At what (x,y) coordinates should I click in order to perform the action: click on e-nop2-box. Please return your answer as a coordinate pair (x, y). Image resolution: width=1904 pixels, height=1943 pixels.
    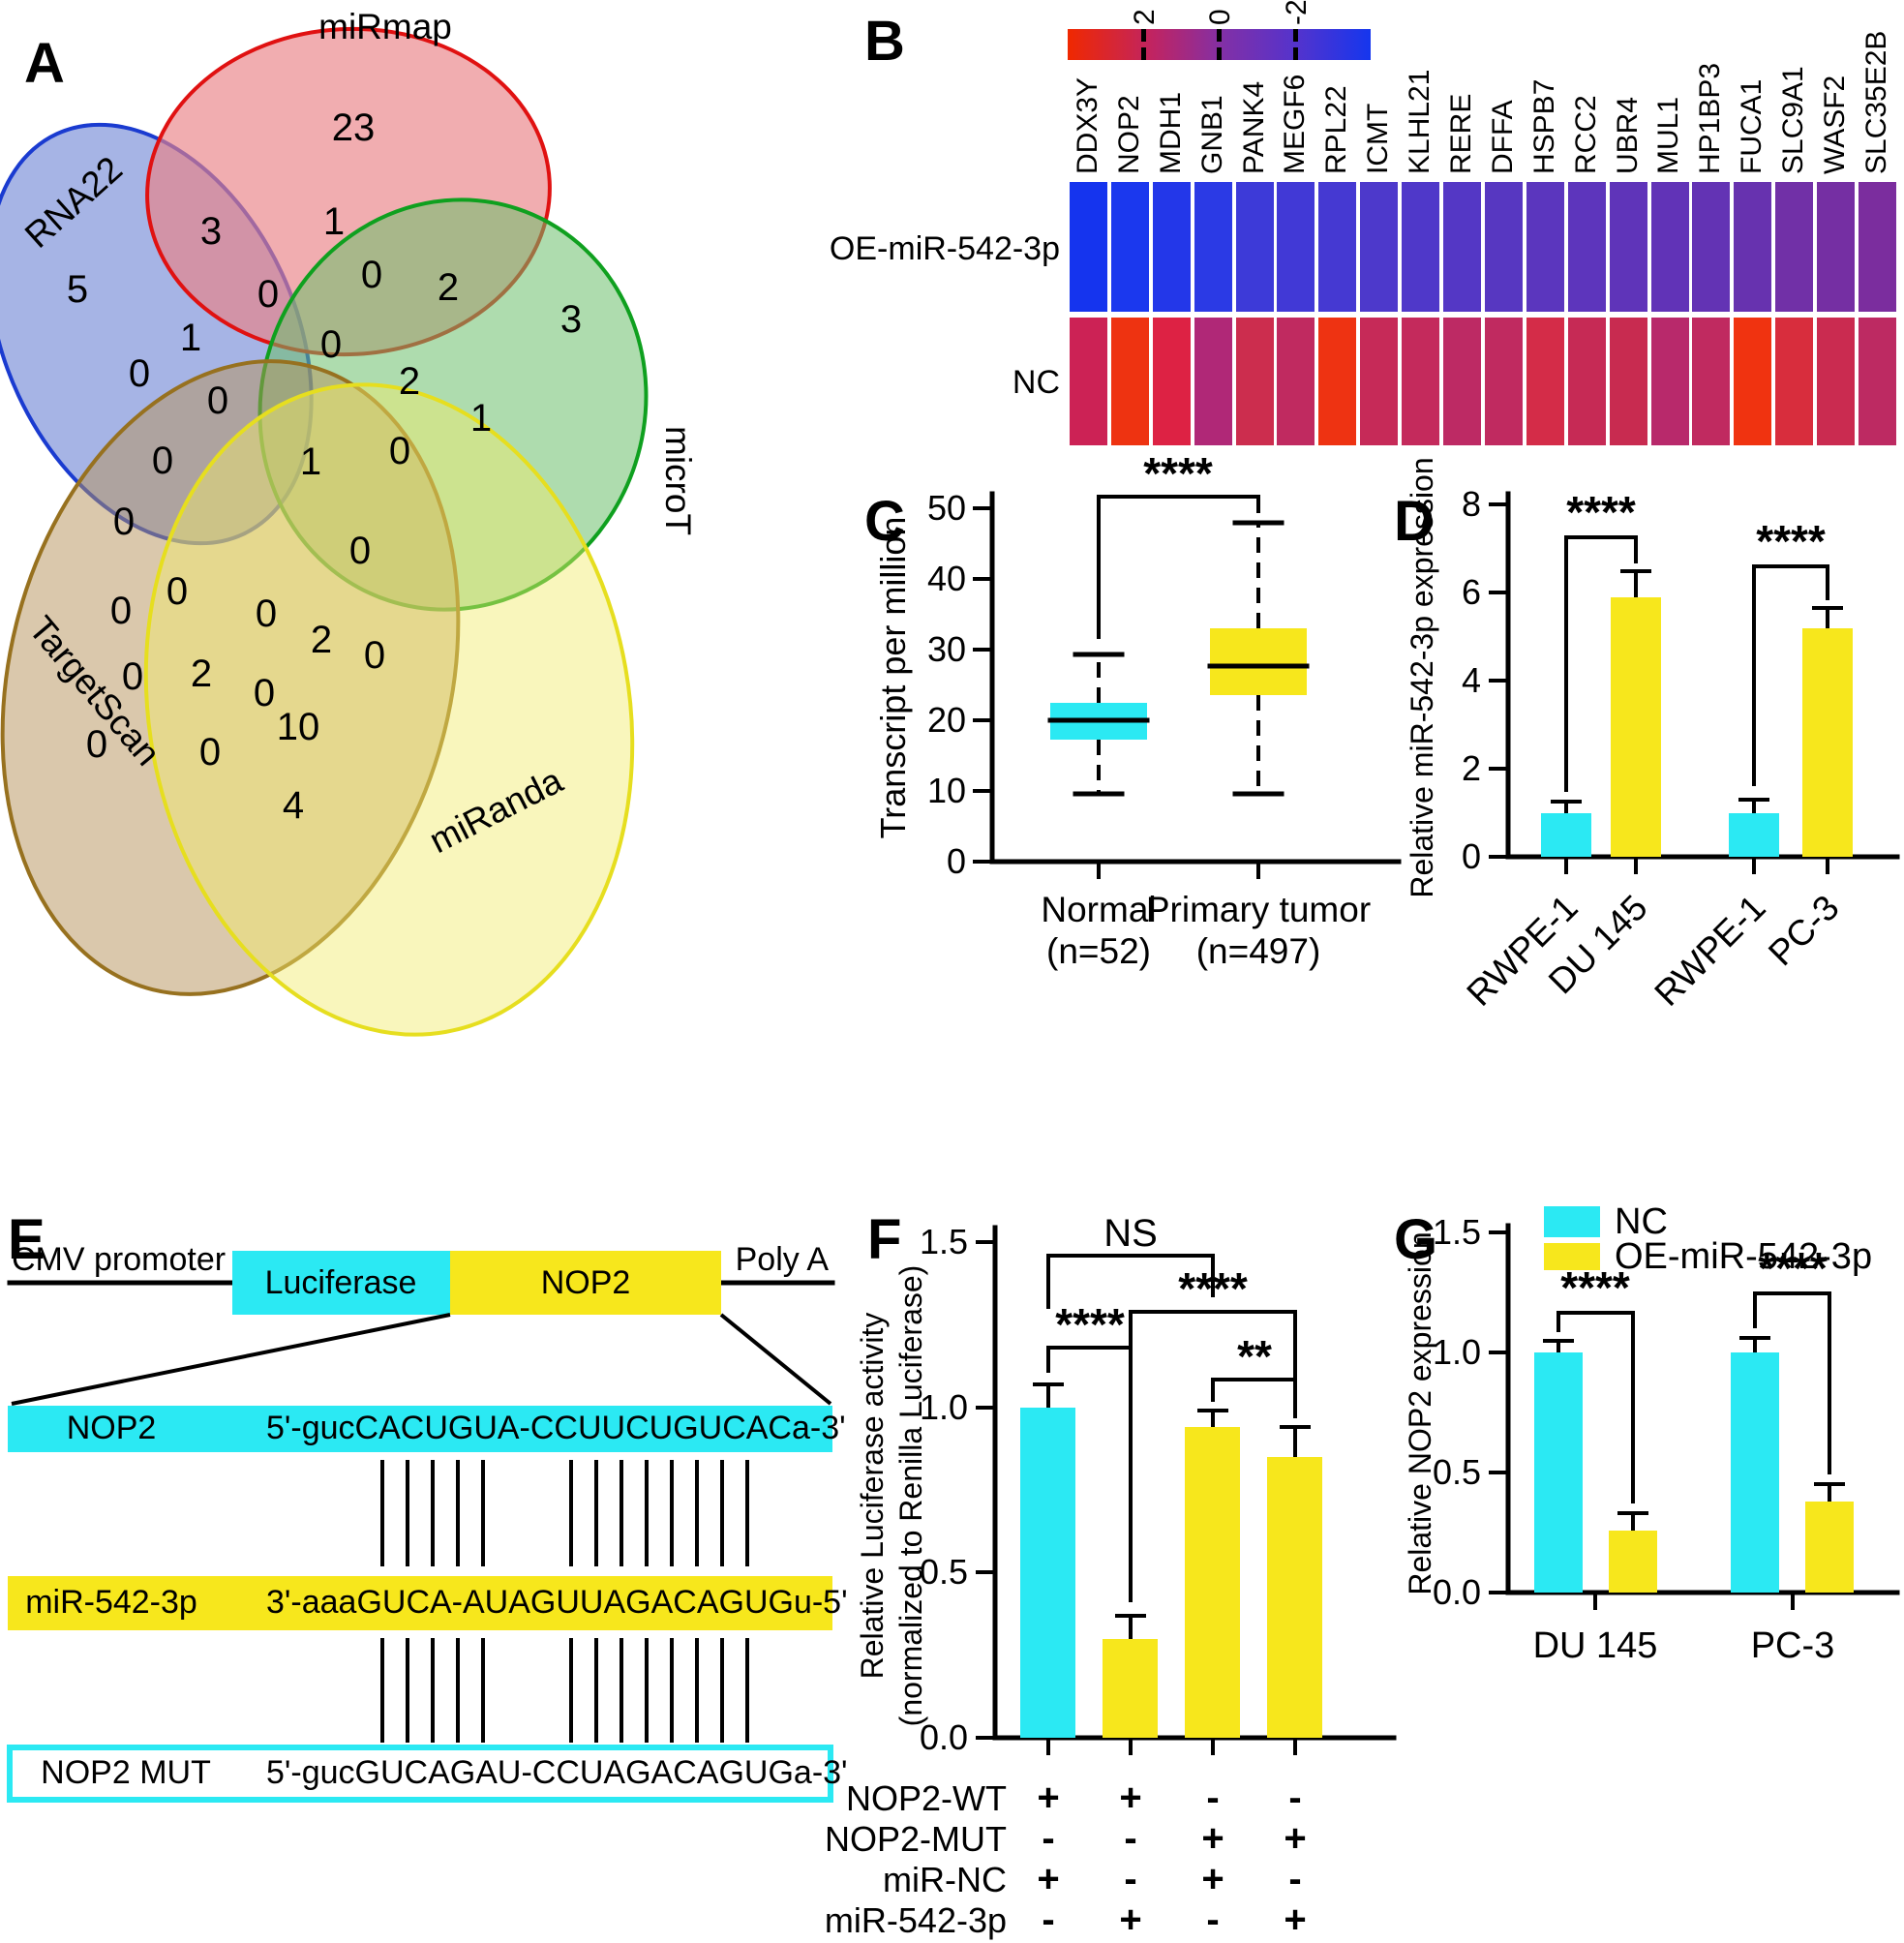
    Looking at the image, I should click on (586, 1283).